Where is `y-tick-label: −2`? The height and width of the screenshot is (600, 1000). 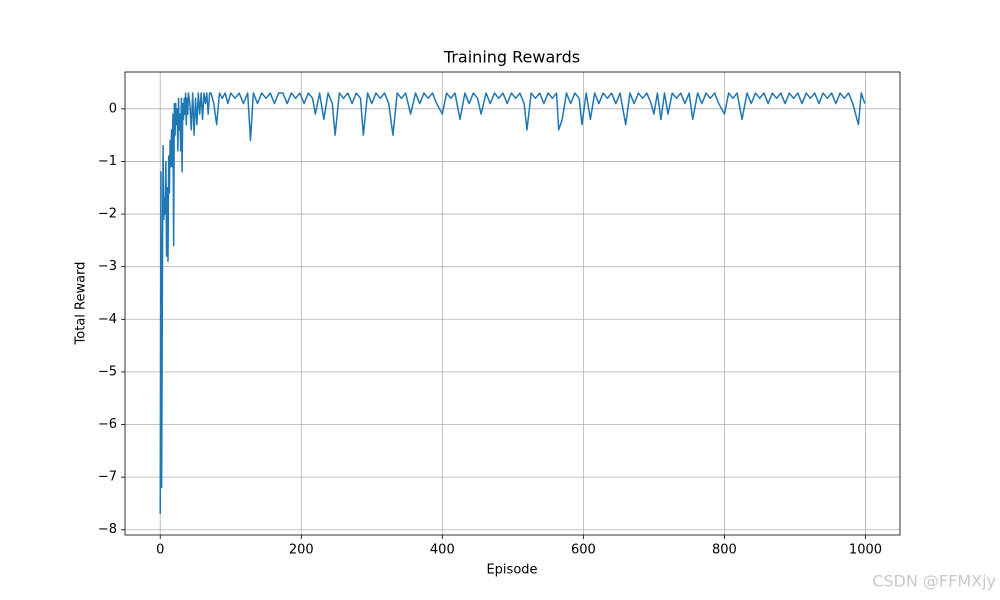
y-tick-label: −2 is located at coordinates (107, 214).